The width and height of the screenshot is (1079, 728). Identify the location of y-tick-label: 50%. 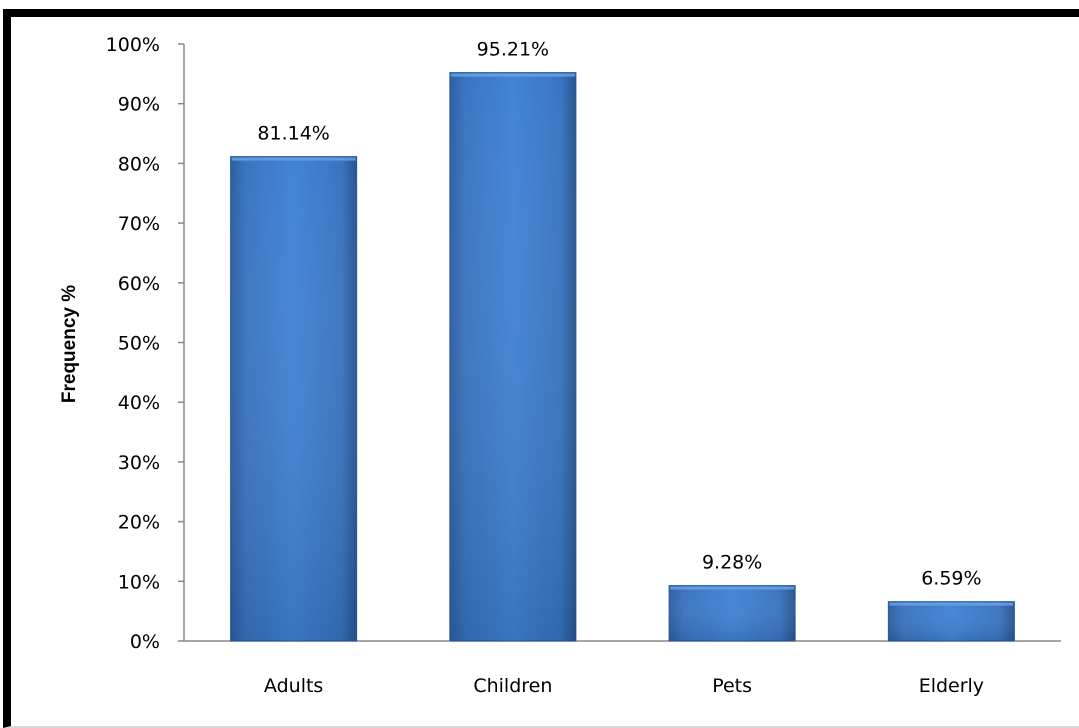
(139, 344).